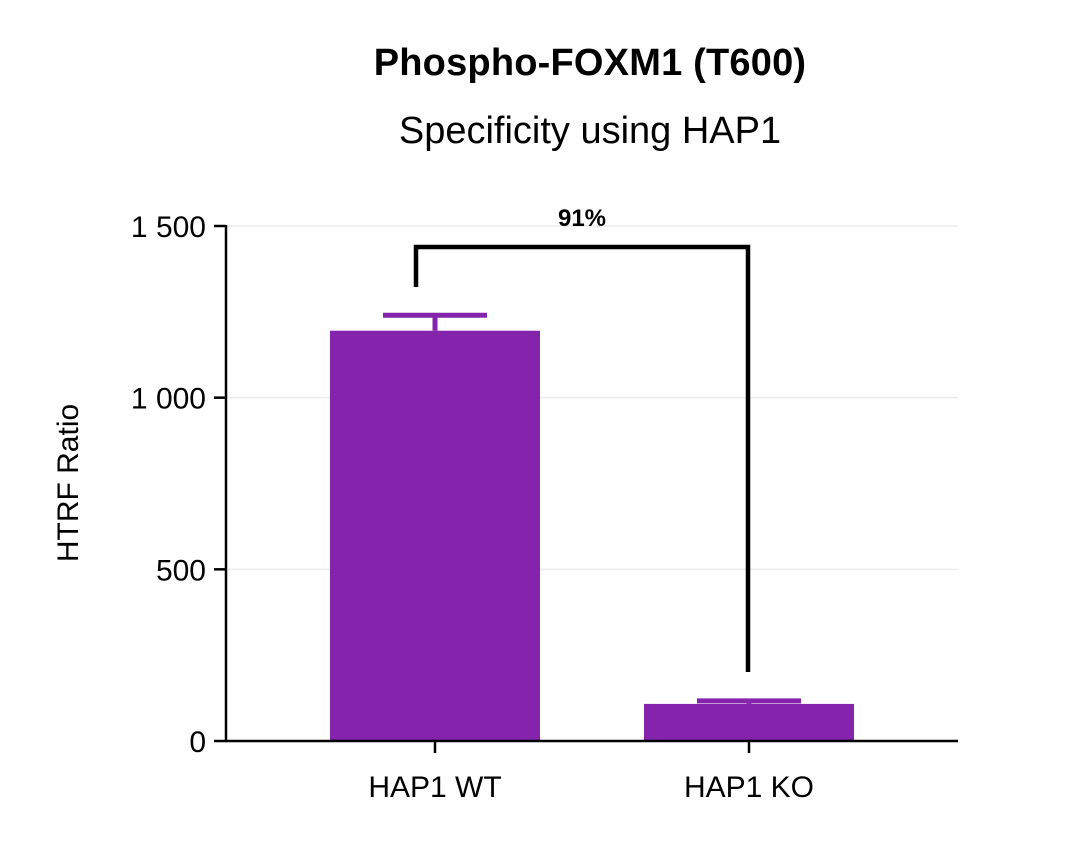 The height and width of the screenshot is (842, 1080). I want to click on x-tick-label: HAP1 KO, so click(749, 787).